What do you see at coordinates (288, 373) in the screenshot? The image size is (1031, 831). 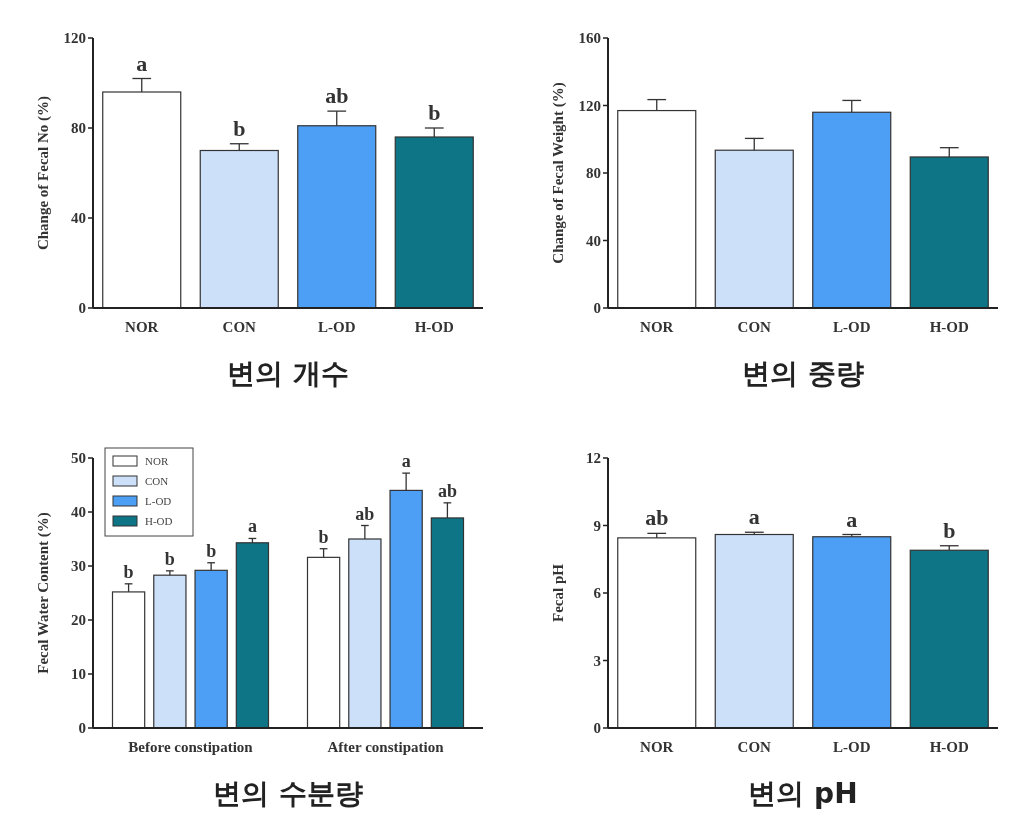 I see `text: 변의 개수` at bounding box center [288, 373].